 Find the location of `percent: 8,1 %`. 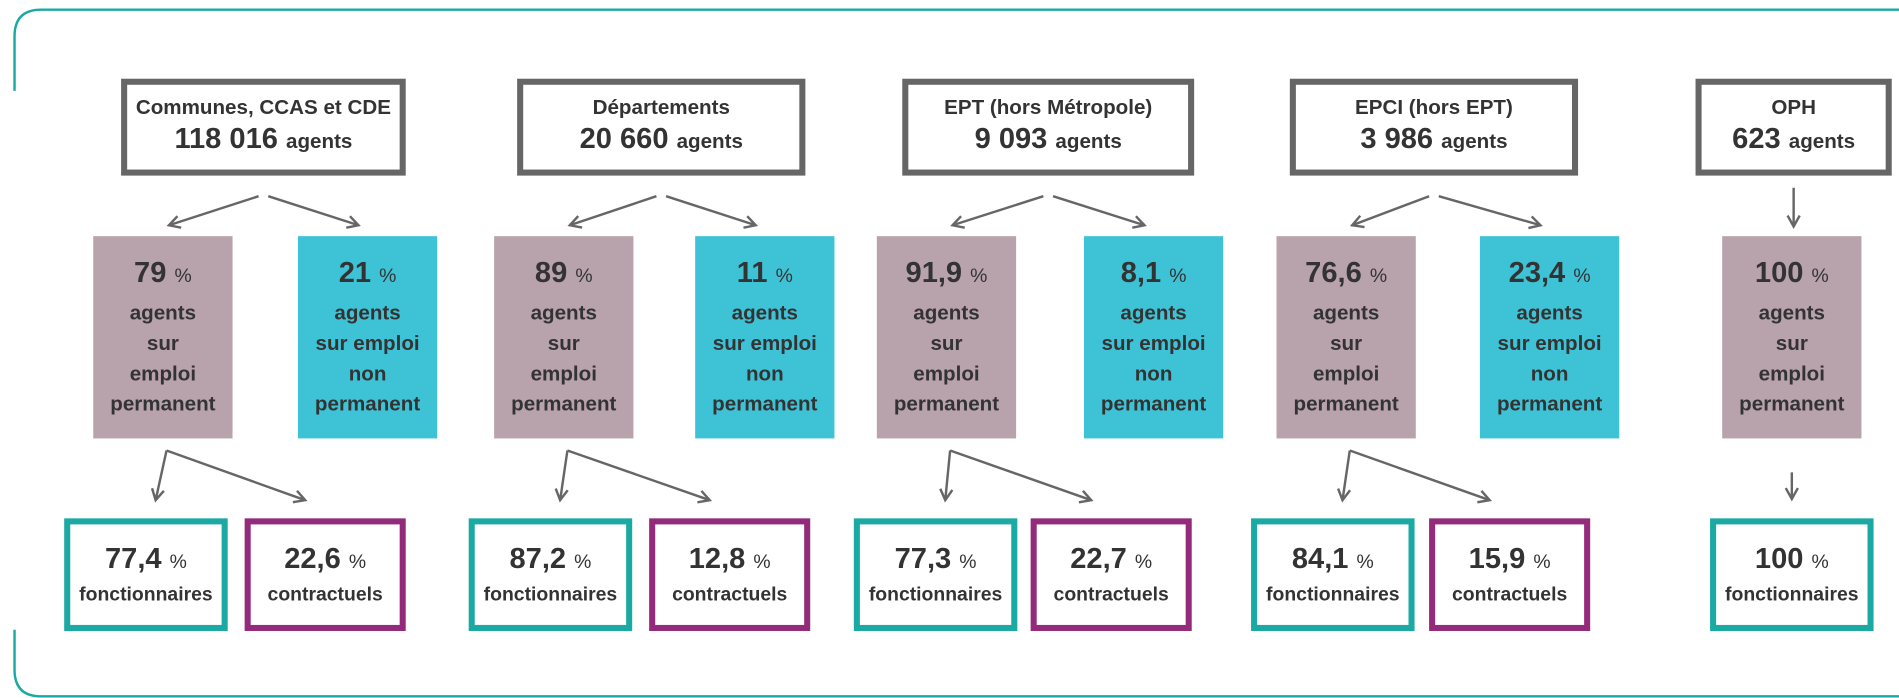

percent: 8,1 % is located at coordinates (1154, 276).